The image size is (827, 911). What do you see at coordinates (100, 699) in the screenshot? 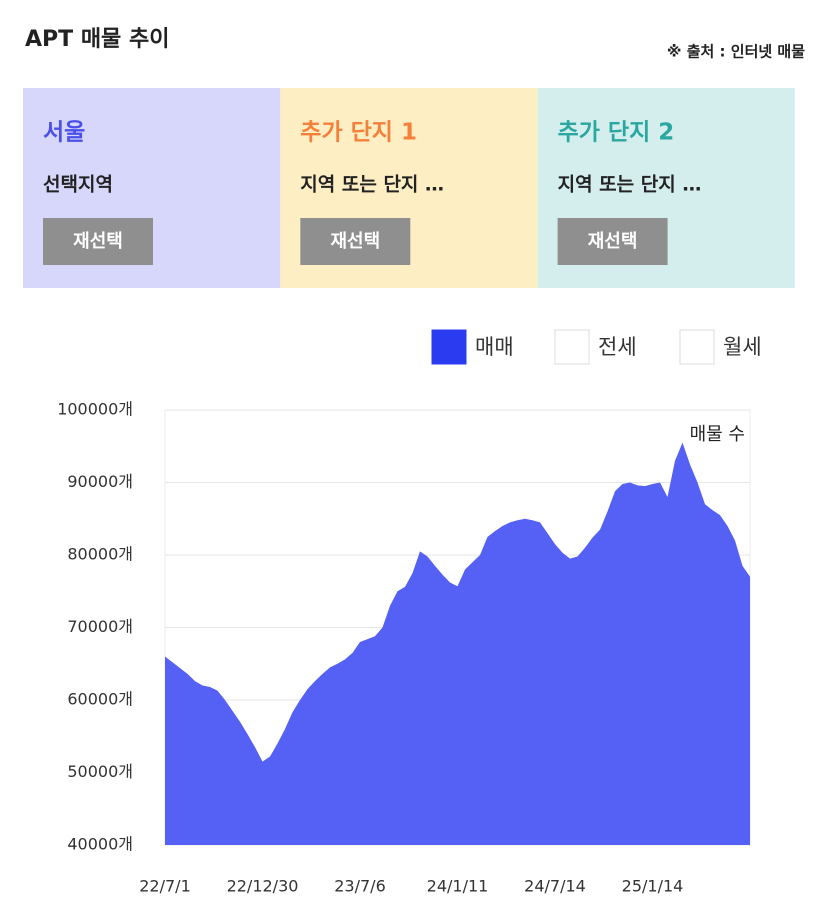
I see `y-tick-label: 60000개` at bounding box center [100, 699].